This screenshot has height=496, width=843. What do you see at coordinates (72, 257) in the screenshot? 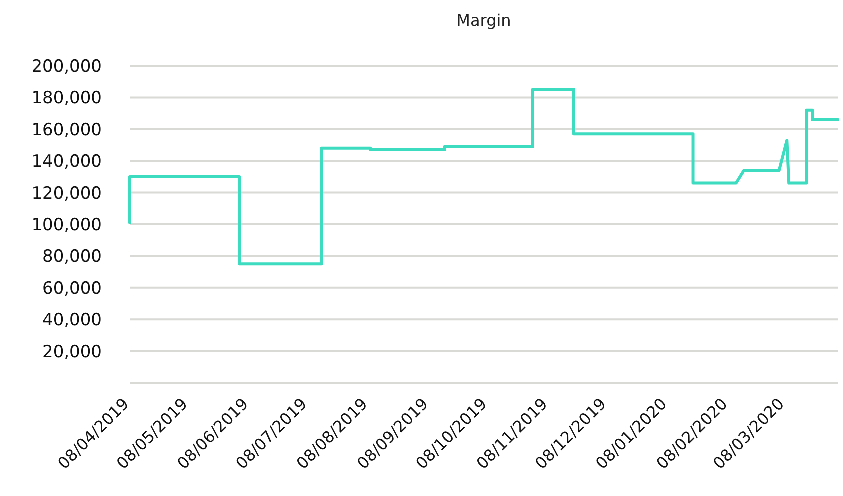
I see `y-tick-label: 80,000` at bounding box center [72, 257].